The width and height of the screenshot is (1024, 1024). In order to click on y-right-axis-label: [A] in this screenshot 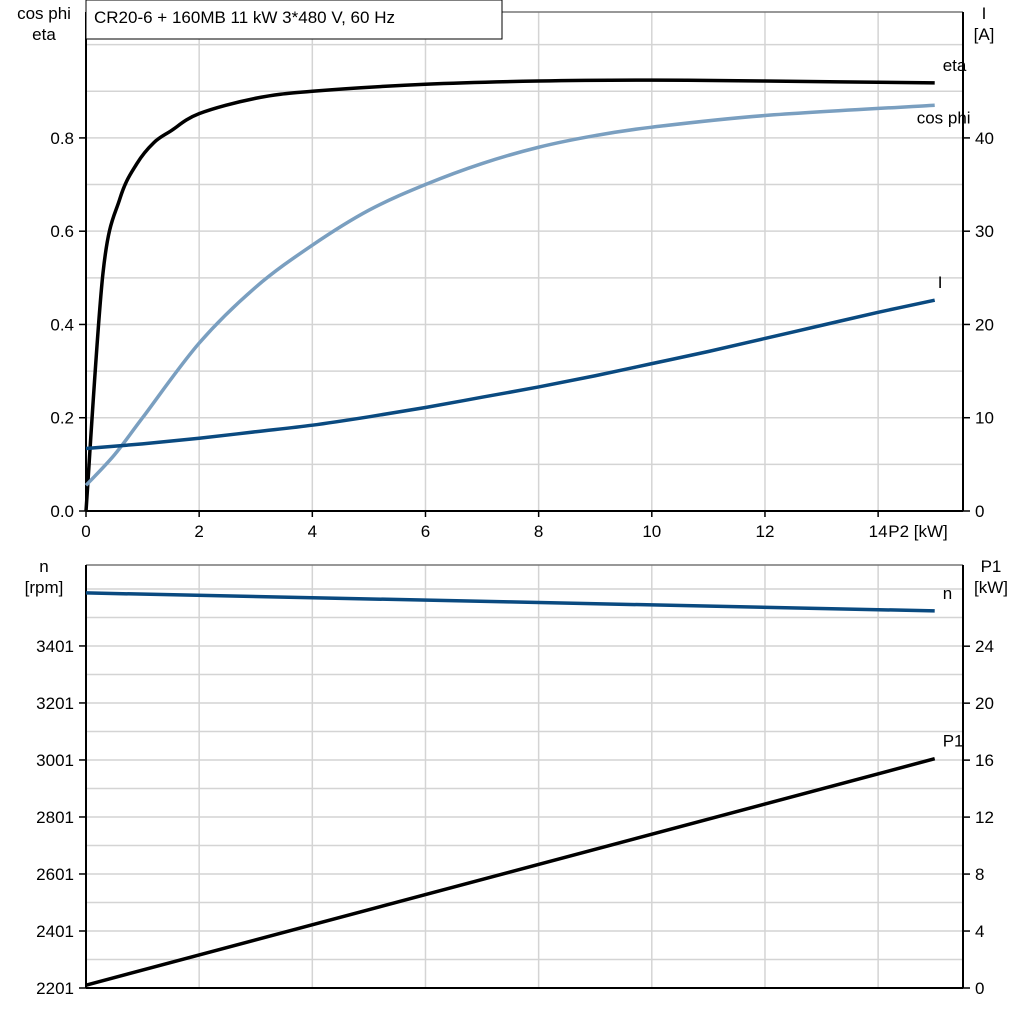, I will do `click(984, 34)`.